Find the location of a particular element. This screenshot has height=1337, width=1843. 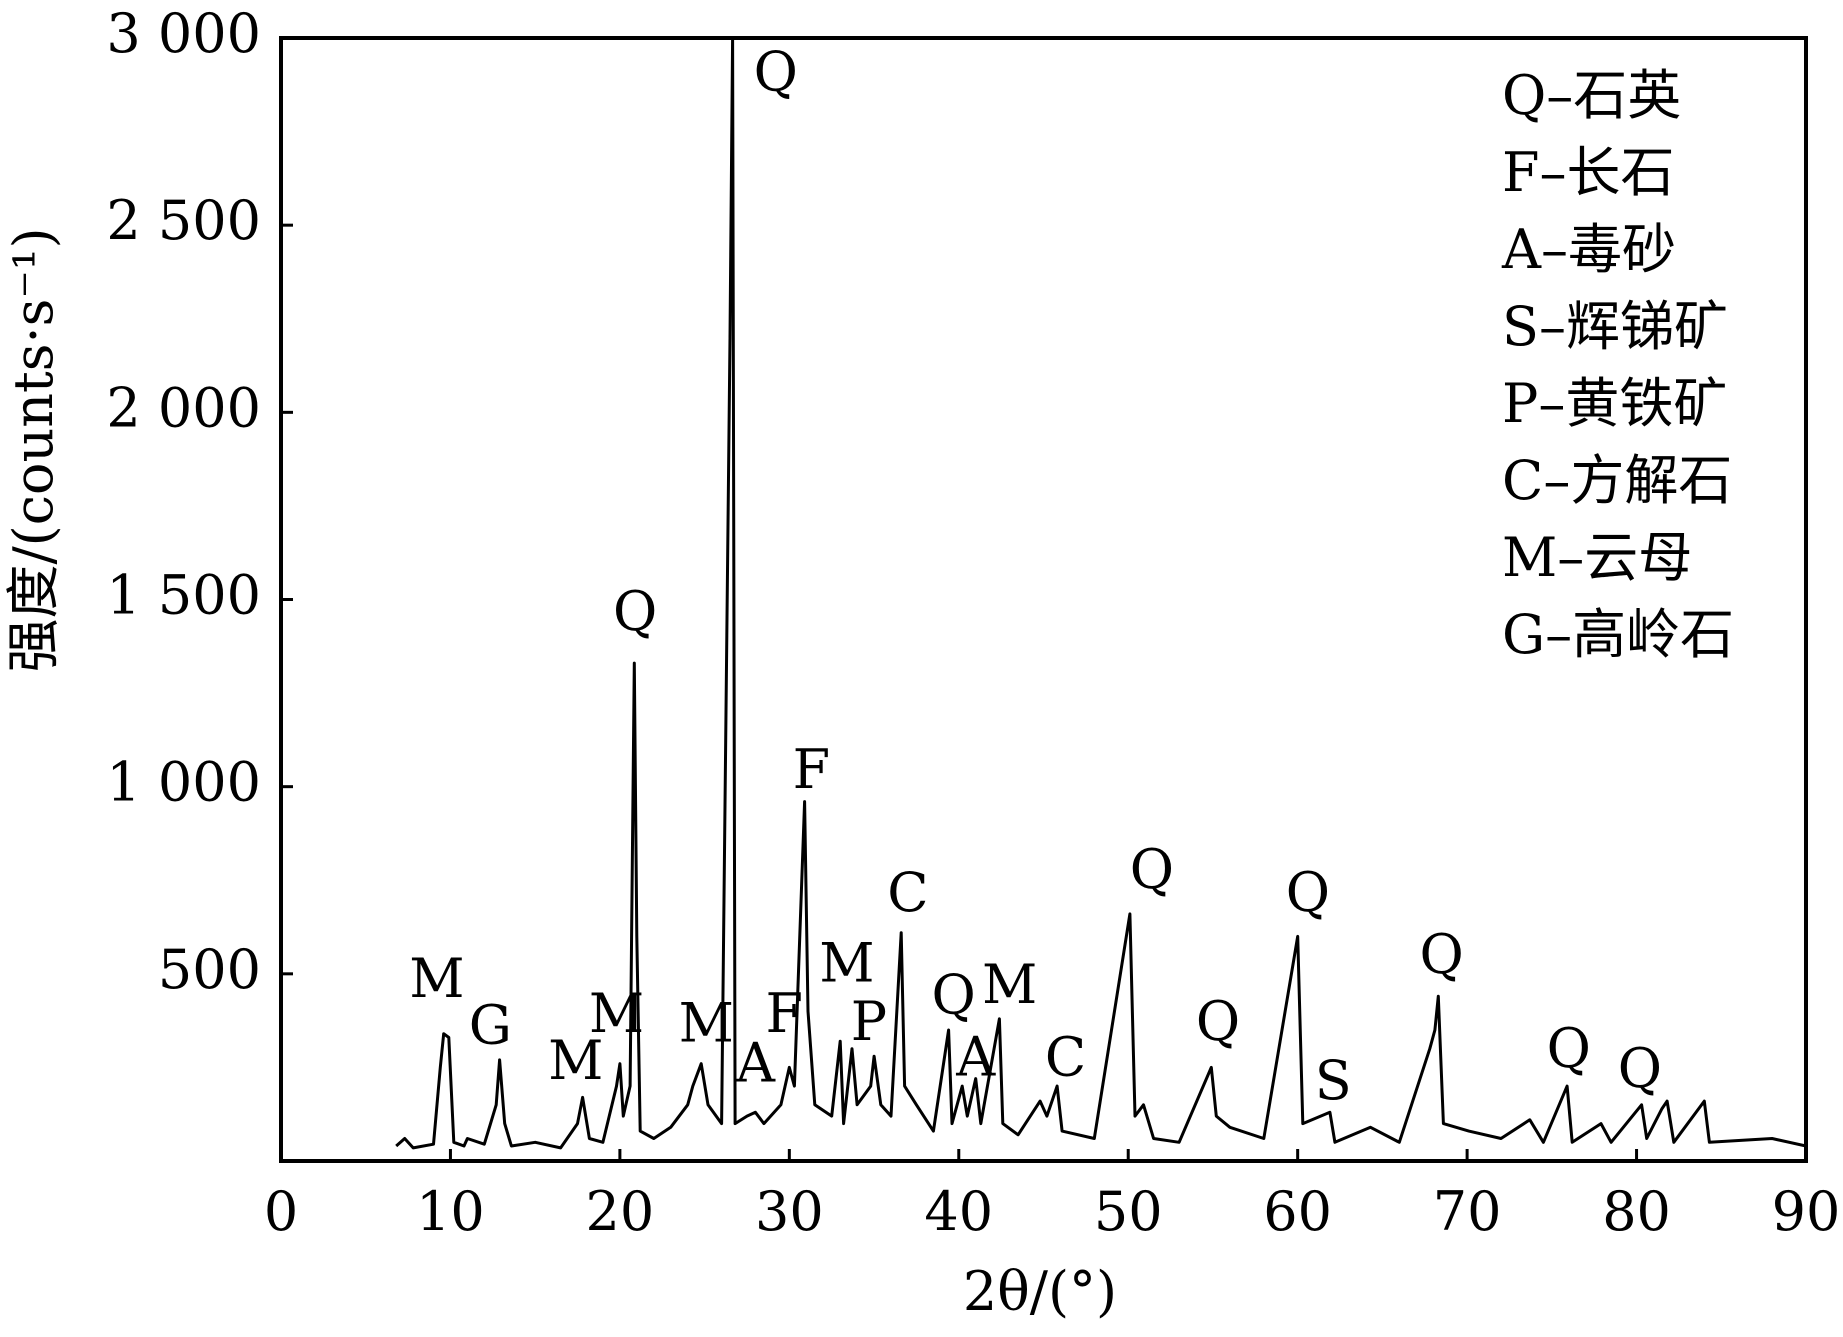

legend-entry: Q–石英 is located at coordinates (1591, 95).